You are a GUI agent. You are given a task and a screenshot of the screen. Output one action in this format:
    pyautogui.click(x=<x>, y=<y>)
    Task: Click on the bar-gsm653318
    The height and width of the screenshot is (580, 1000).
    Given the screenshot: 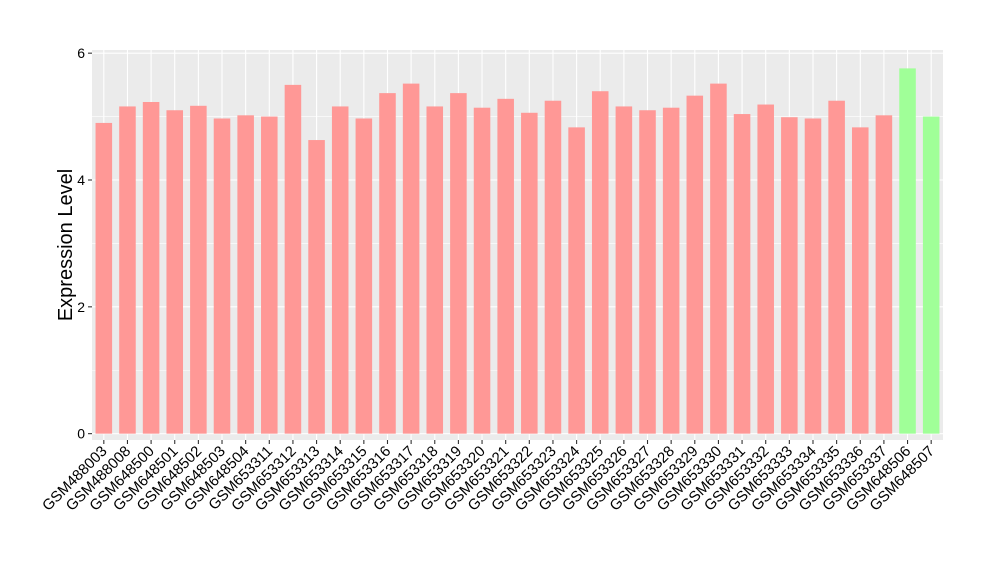 What is the action you would take?
    pyautogui.click(x=435, y=270)
    